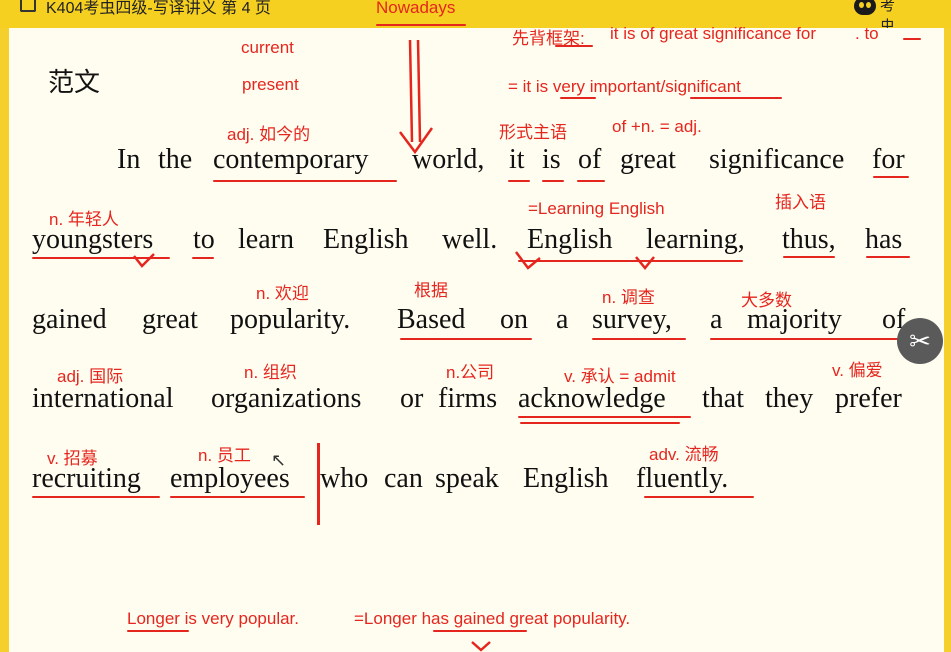 Image resolution: width=951 pixels, height=652 pixels. Describe the element at coordinates (270, 84) in the screenshot. I see `annotation-present: present` at that location.